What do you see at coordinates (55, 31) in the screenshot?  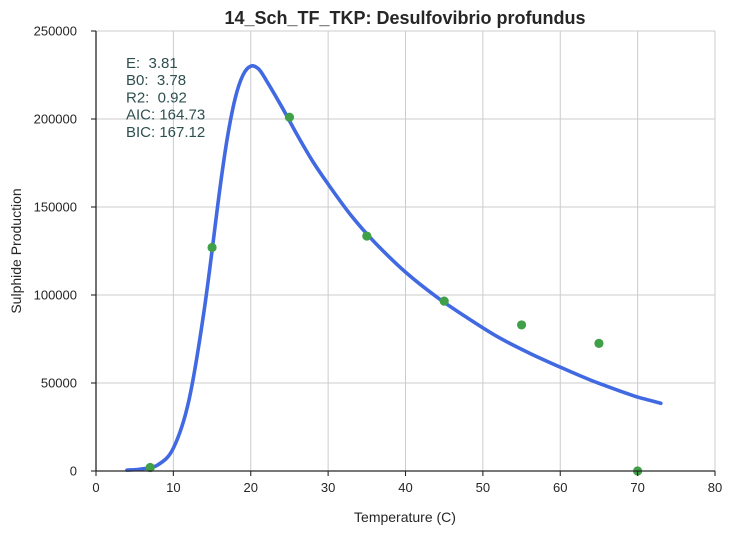 I see `y-tick-label: 250000` at bounding box center [55, 31].